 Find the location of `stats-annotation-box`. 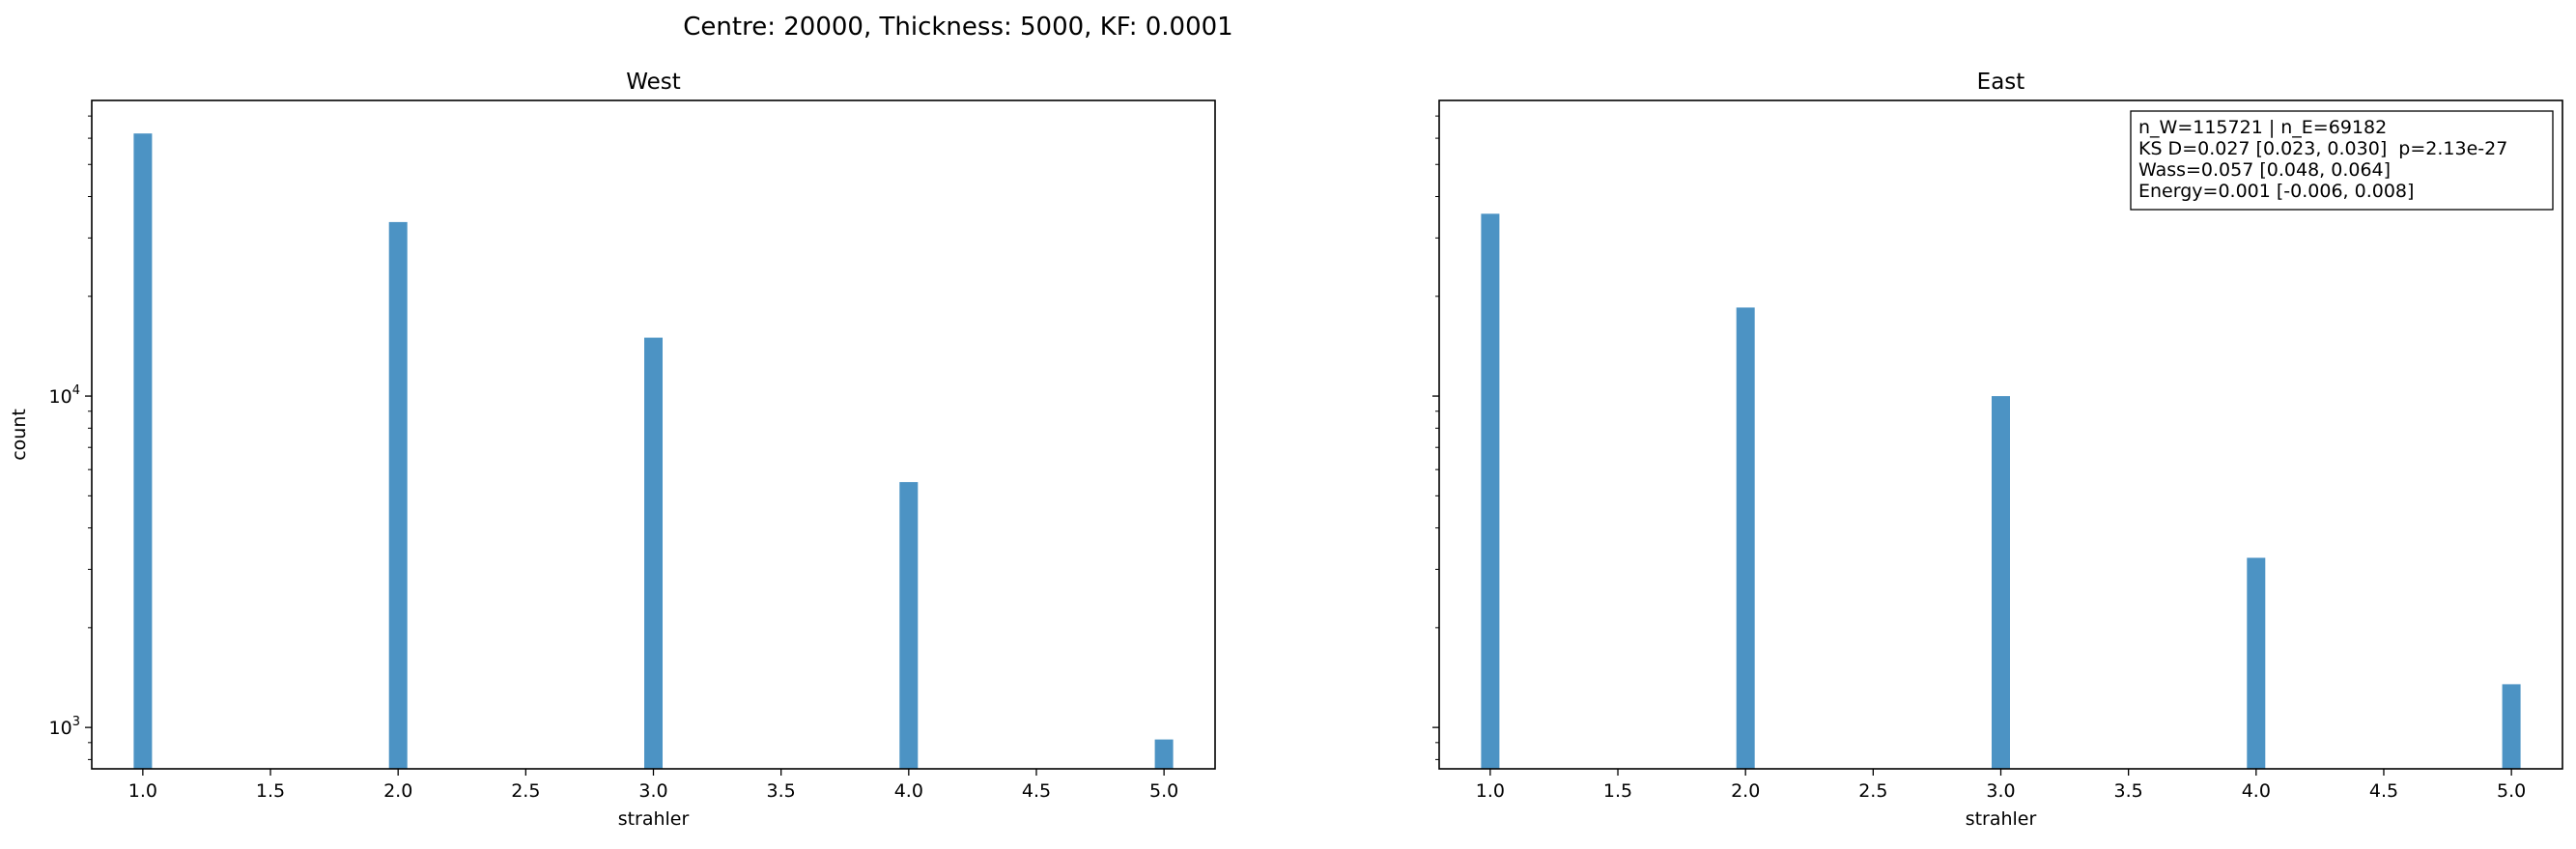

stats-annotation-box is located at coordinates (2342, 160).